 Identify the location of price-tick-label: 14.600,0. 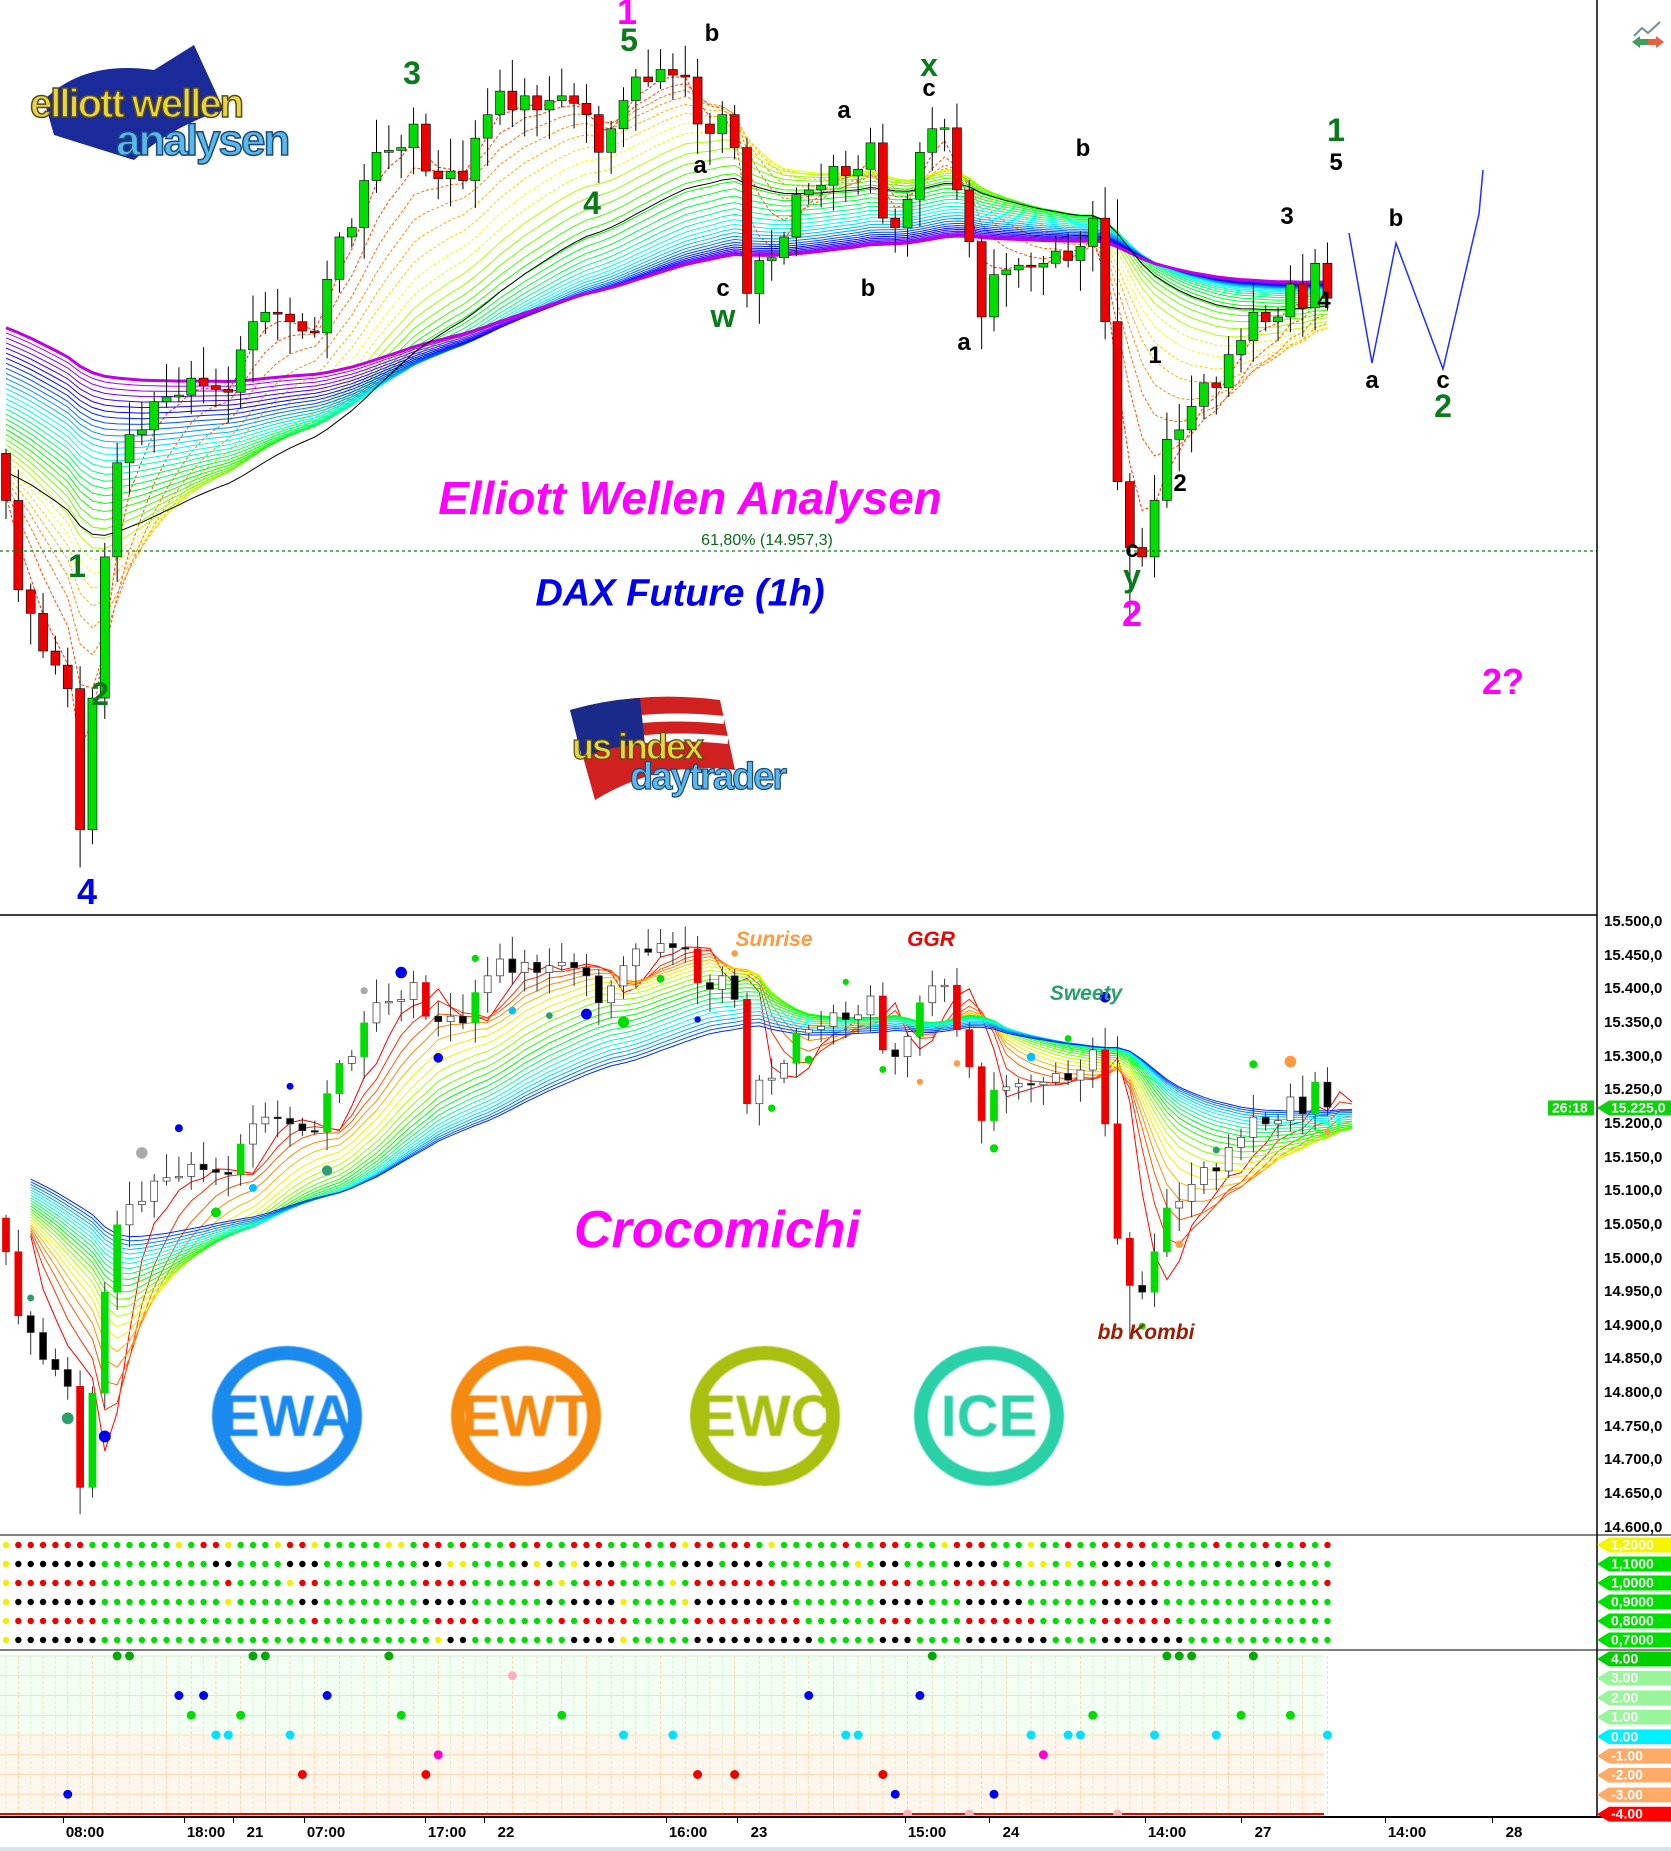
(1633, 1527).